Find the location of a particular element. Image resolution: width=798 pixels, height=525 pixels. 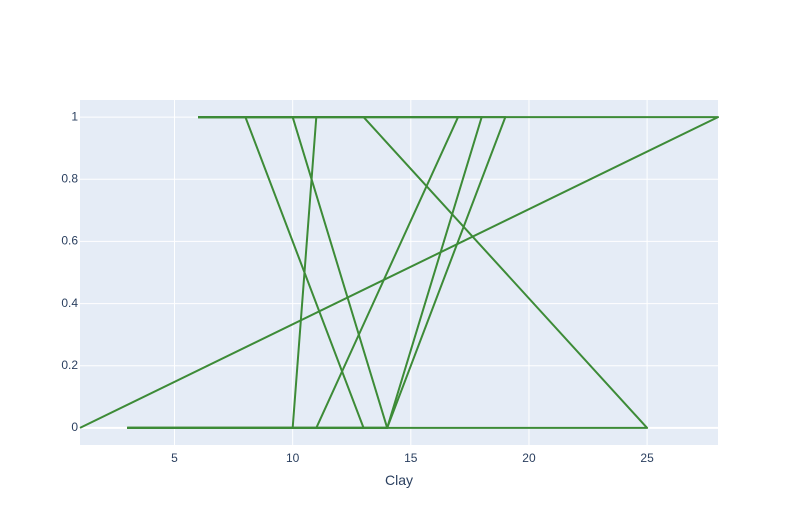

y-tick-label: 1 is located at coordinates (74, 116).